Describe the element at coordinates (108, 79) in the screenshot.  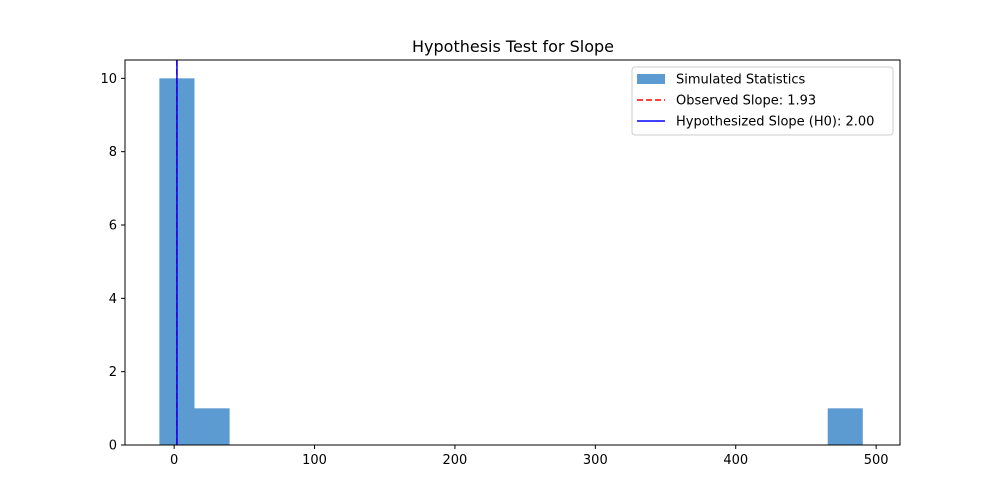
I see `y-tick-label-10: 10` at that location.